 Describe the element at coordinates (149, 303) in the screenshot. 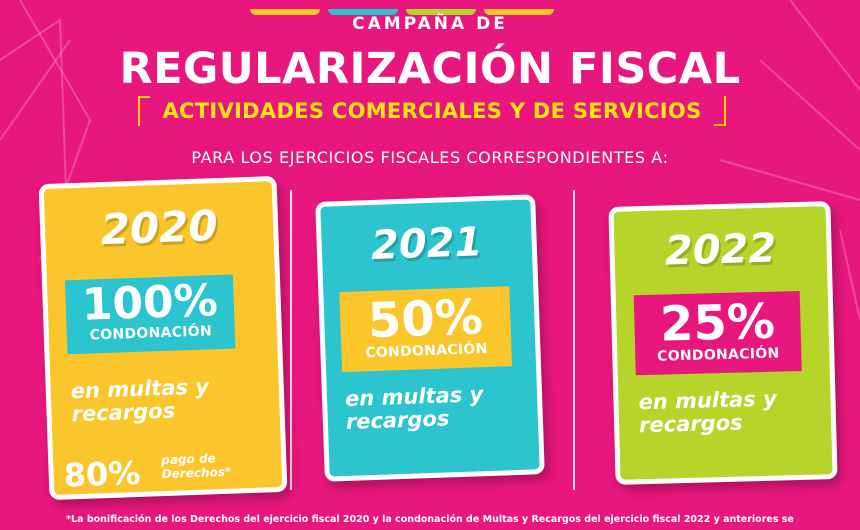

I see `discount-percent: 100%` at that location.